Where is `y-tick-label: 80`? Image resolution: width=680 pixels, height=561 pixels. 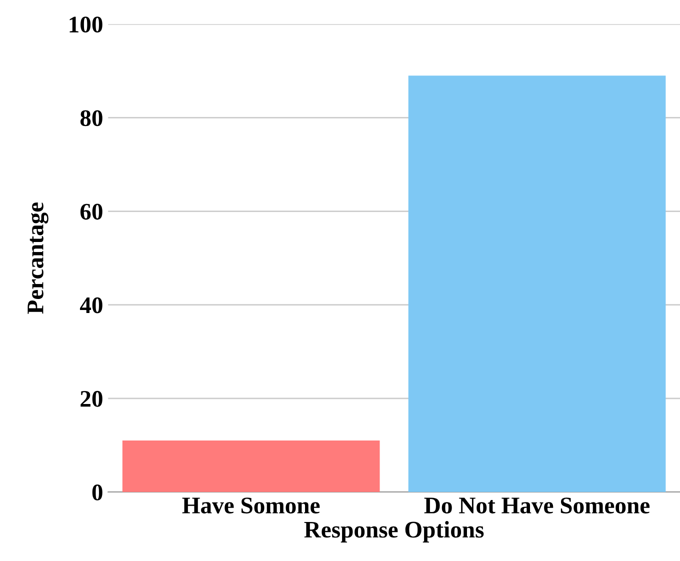
y-tick-label: 80 is located at coordinates (91, 118).